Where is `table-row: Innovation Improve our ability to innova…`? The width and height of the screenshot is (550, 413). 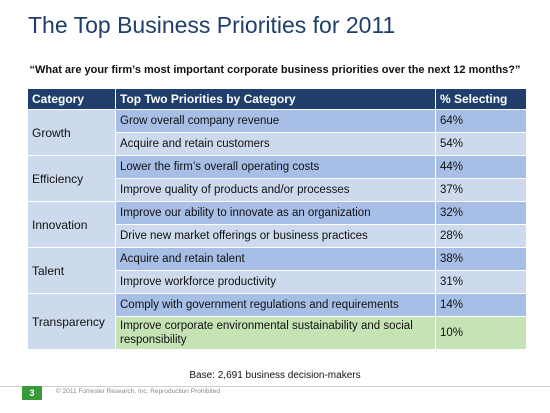
table-row: Innovation Improve our ability to innova… is located at coordinates (277, 224).